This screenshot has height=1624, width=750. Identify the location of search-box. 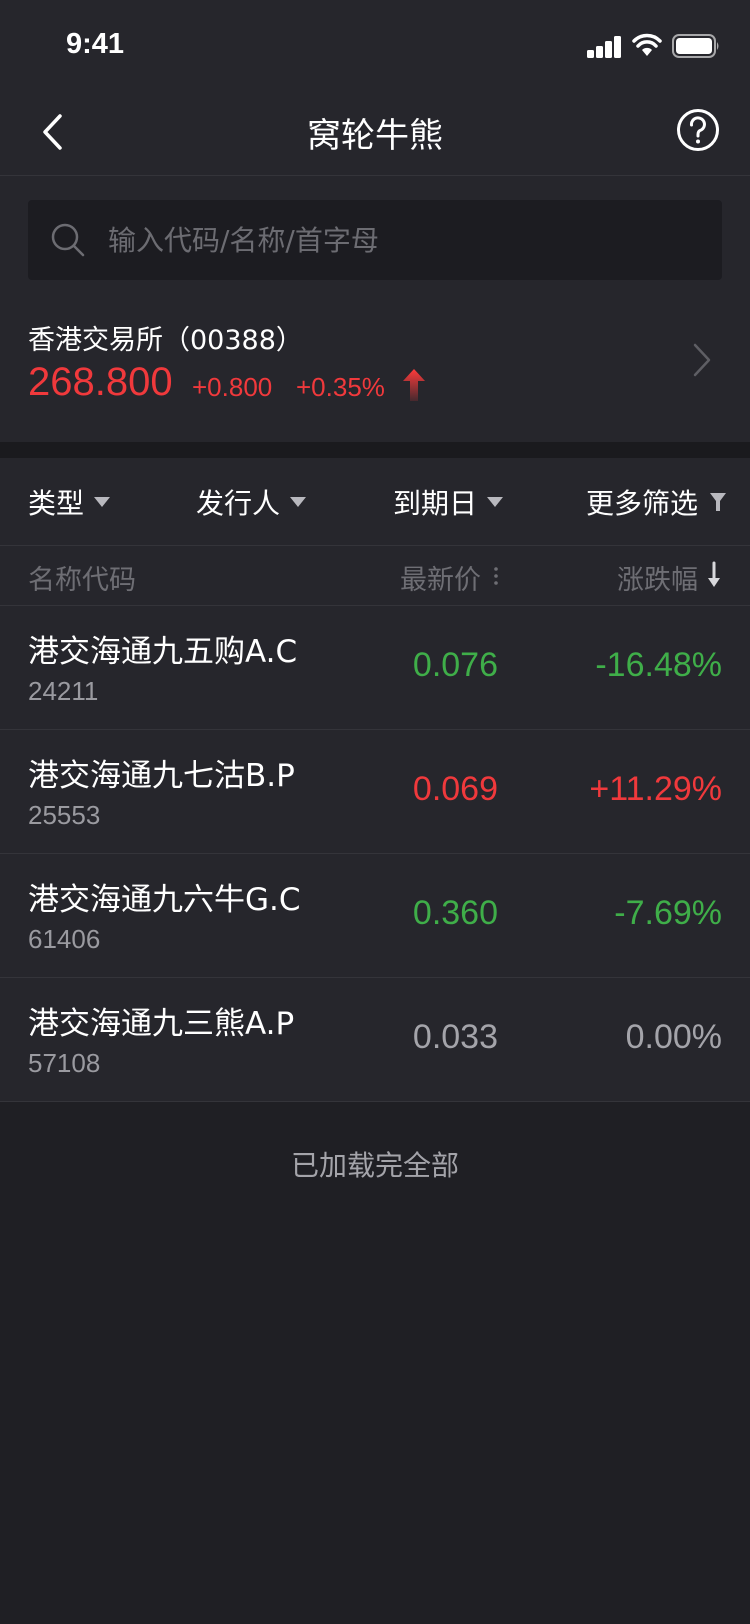
(375, 240).